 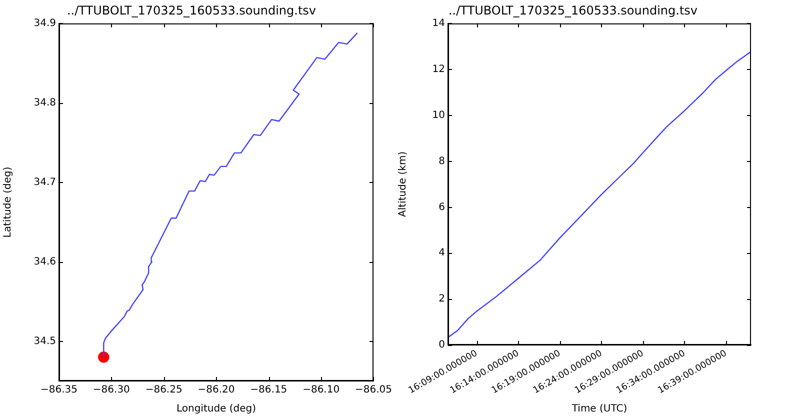 What do you see at coordinates (441, 299) in the screenshot?
I see `y-tick-label: 2` at bounding box center [441, 299].